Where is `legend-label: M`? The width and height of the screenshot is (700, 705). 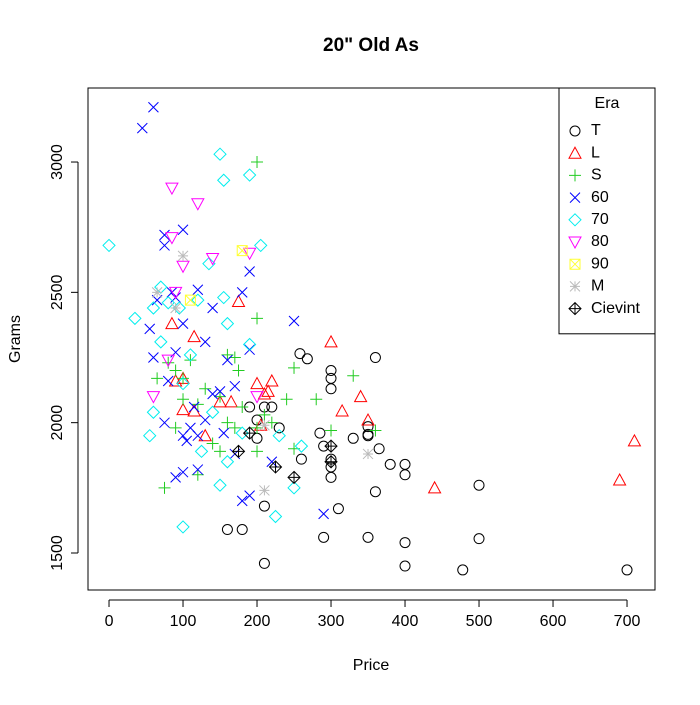 legend-label: M is located at coordinates (597, 286).